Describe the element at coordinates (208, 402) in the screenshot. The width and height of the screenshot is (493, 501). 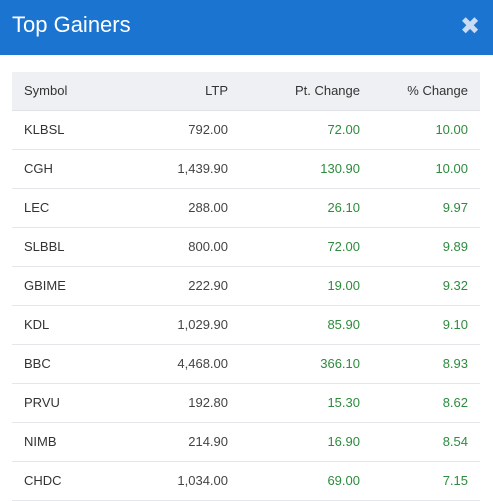
I see `ltp-cell: 192.80` at that location.